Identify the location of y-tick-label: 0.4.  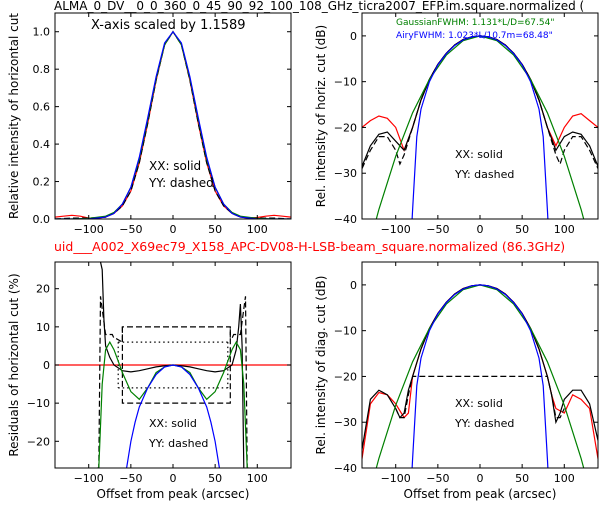
(42, 144).